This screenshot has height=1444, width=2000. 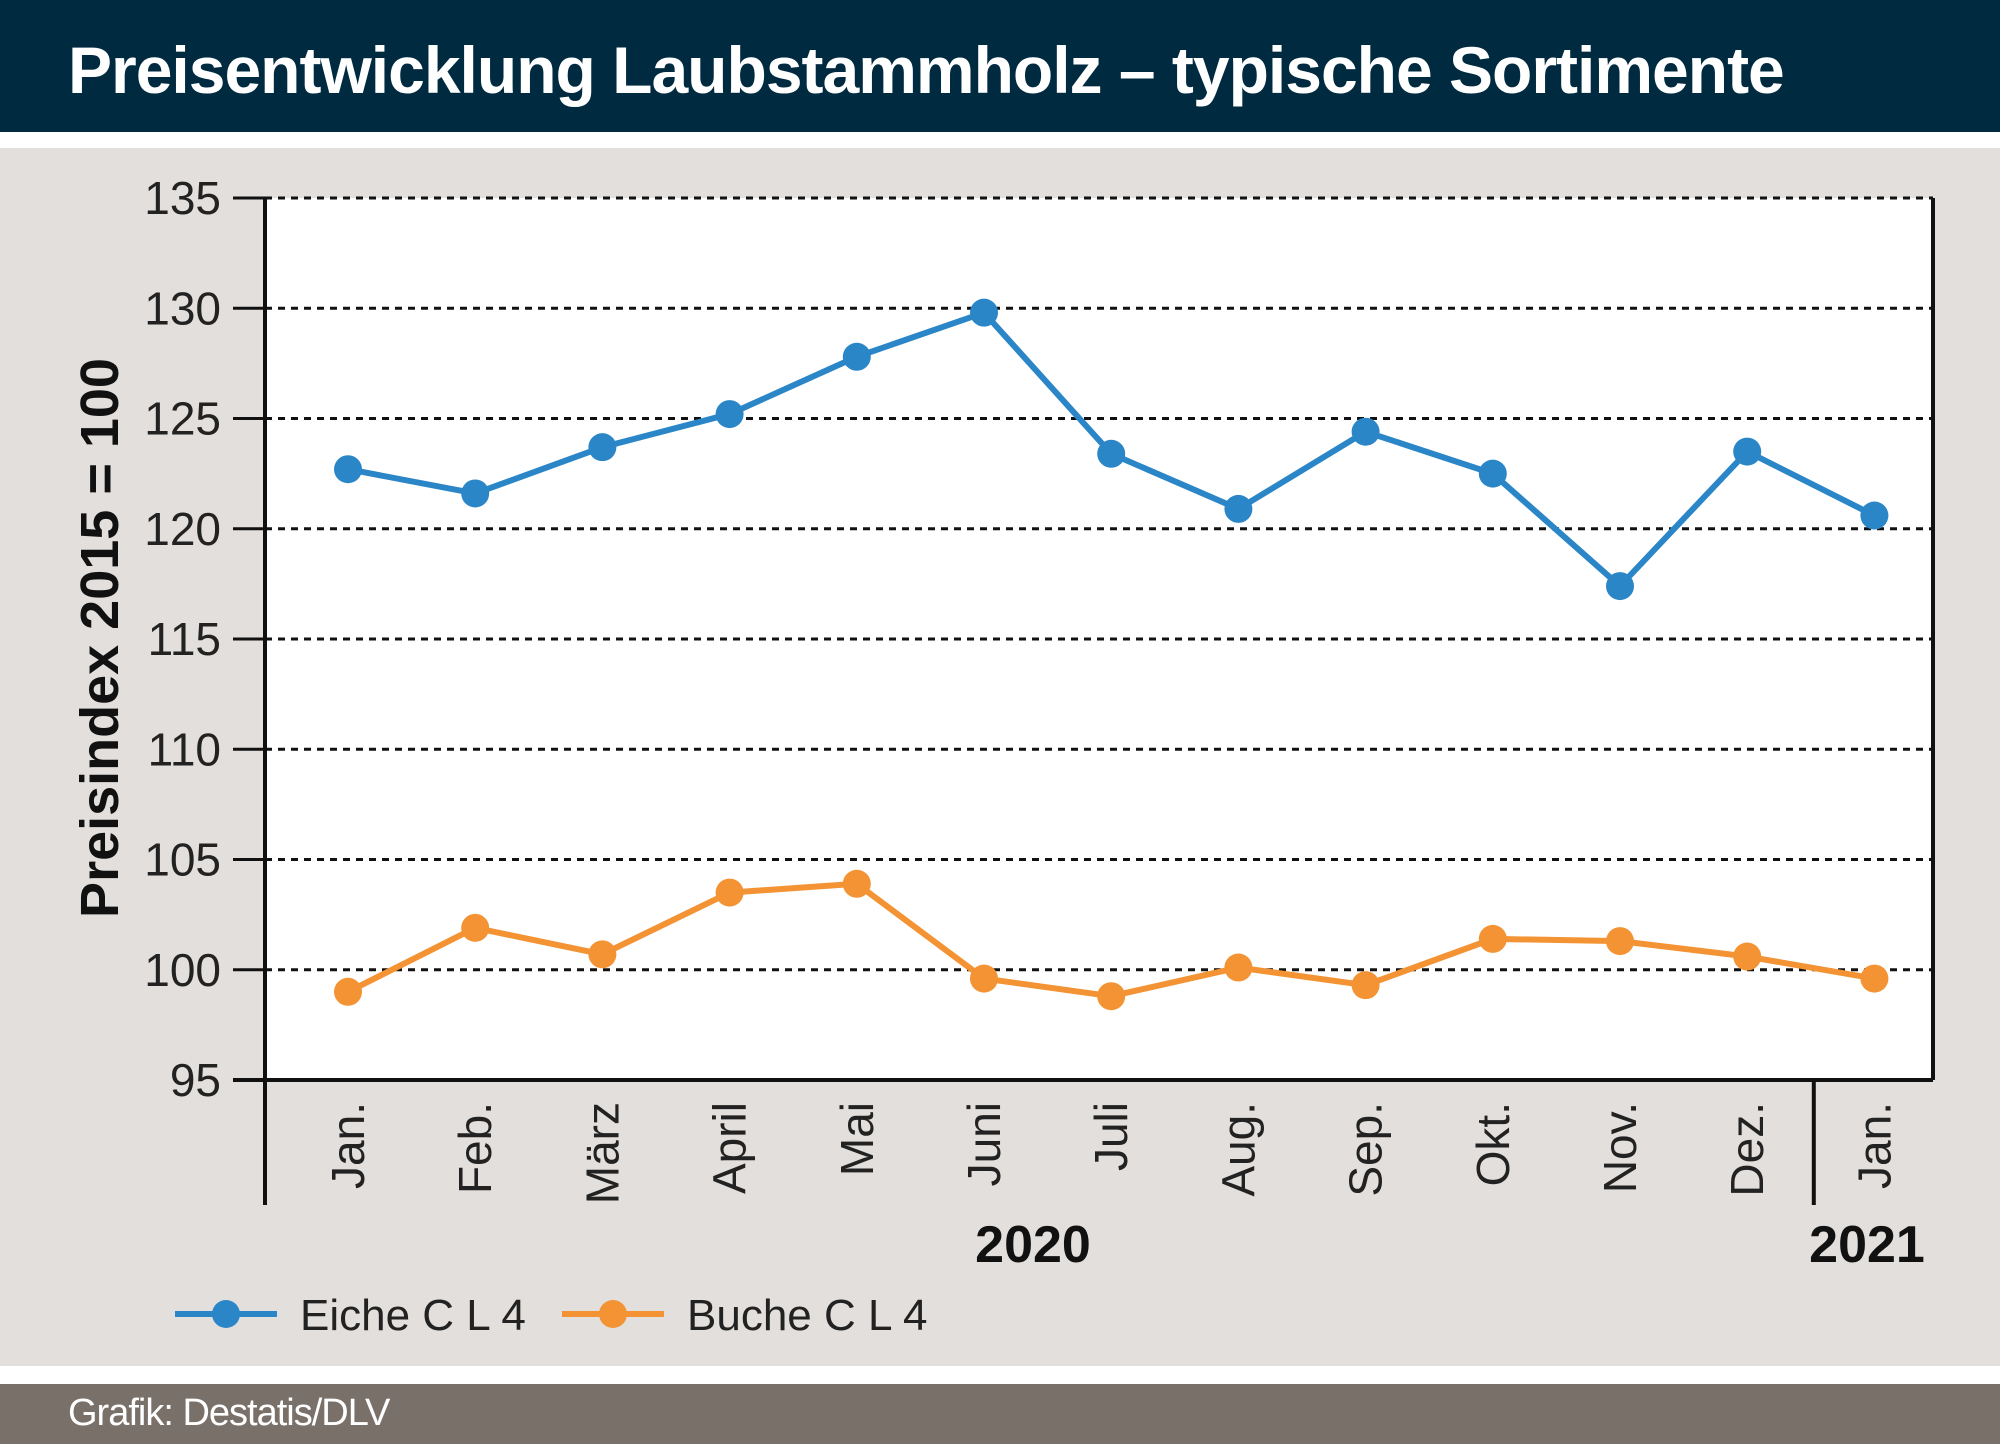 I want to click on y-tick-label-105: 105, so click(x=182, y=860).